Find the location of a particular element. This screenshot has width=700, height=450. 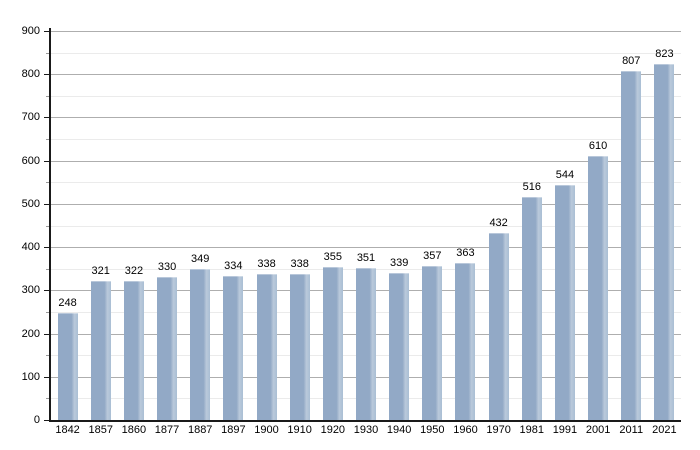

bar-value-label: 610 is located at coordinates (598, 146).